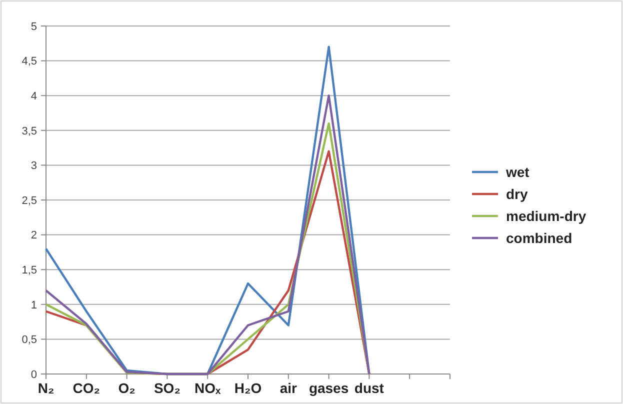 The height and width of the screenshot is (404, 623). Describe the element at coordinates (167, 388) in the screenshot. I see `x-tick-label: SO₂` at that location.